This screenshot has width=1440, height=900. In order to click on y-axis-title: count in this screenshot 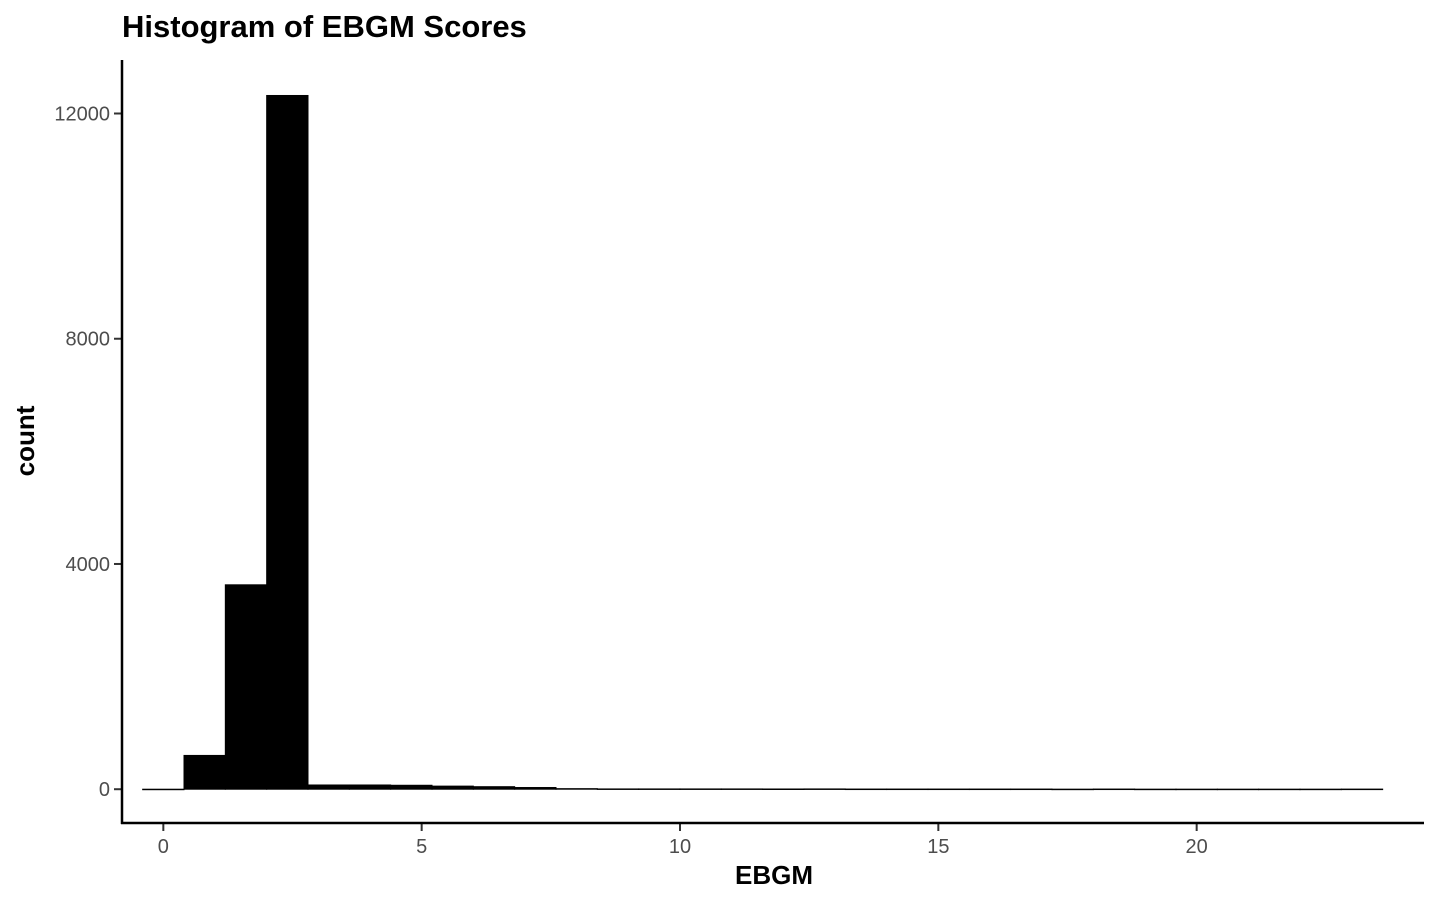, I will do `click(25, 440)`.